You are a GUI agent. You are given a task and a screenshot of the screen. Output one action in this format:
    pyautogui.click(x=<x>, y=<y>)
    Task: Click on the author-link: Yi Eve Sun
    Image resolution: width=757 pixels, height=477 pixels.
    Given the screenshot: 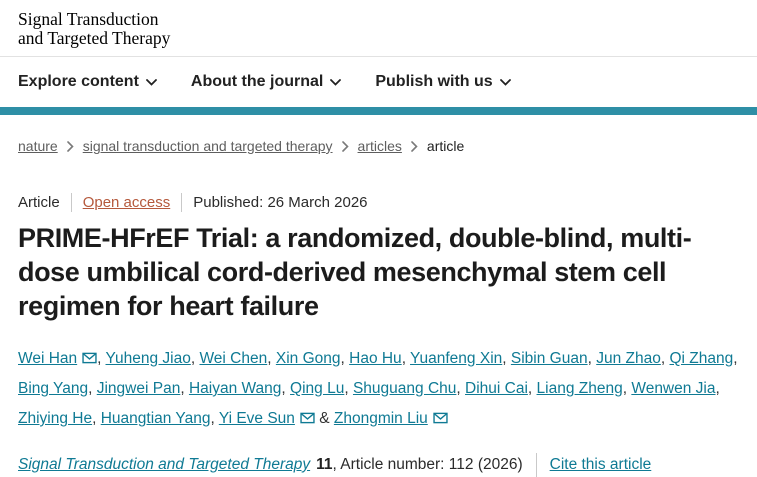 What is the action you would take?
    pyautogui.click(x=256, y=418)
    